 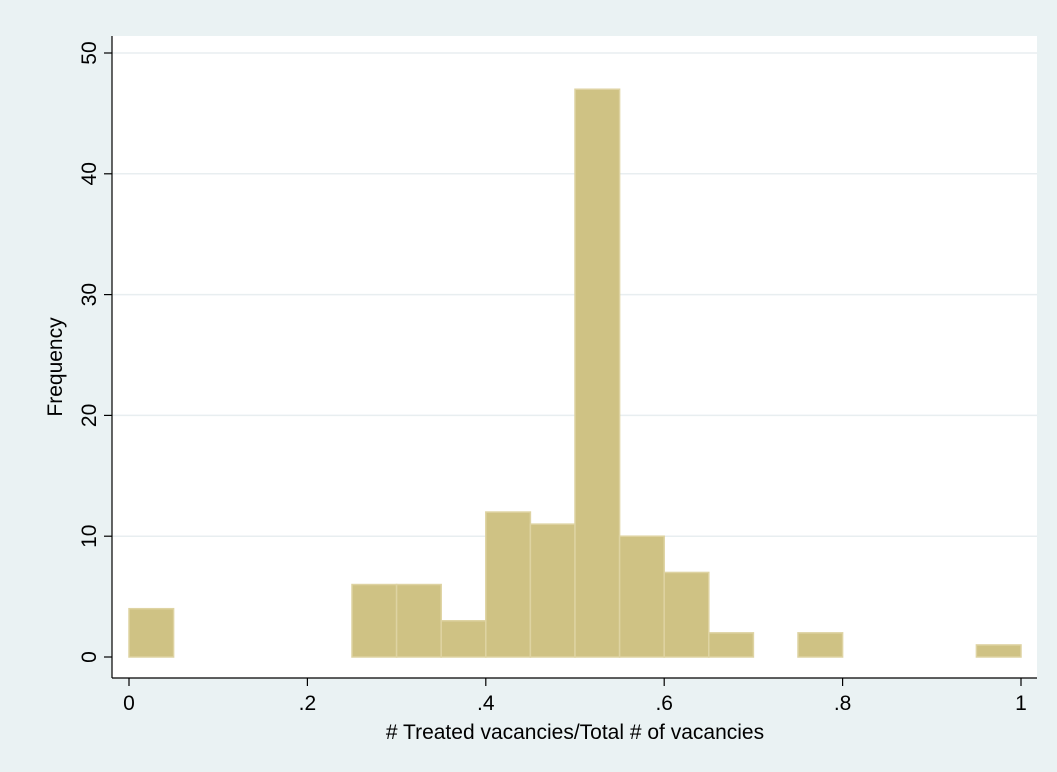 I want to click on y-tick-label-0: 0, so click(x=89, y=657).